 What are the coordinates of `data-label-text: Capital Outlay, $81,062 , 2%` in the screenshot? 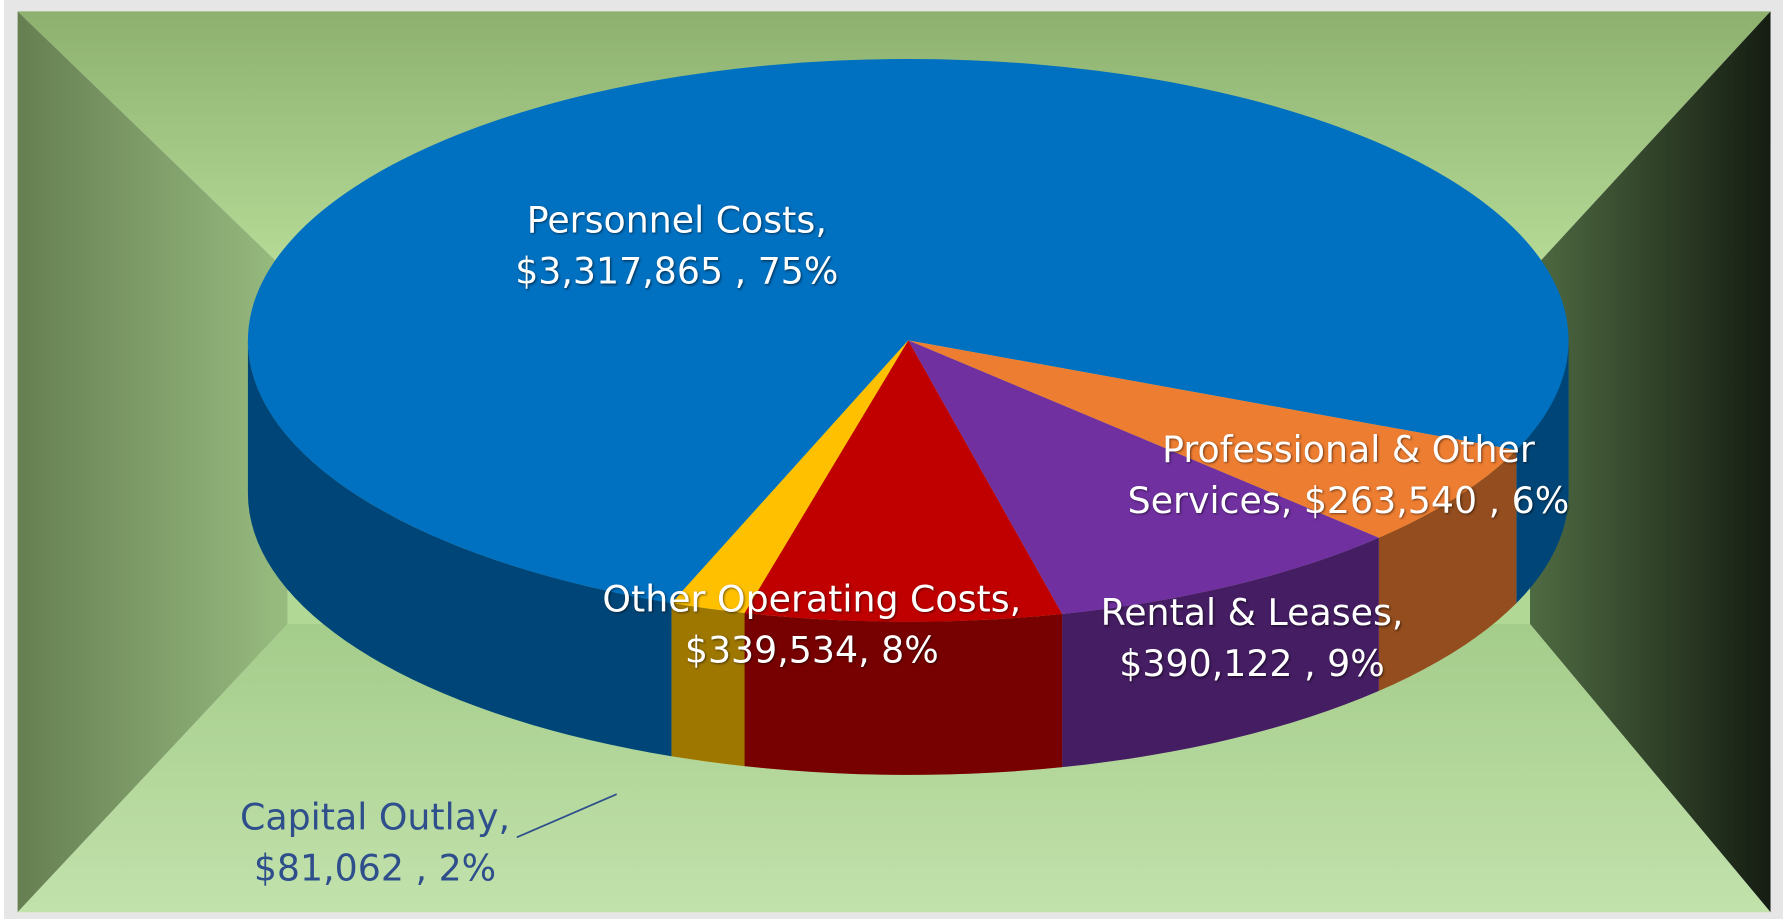 It's located at (375, 843).